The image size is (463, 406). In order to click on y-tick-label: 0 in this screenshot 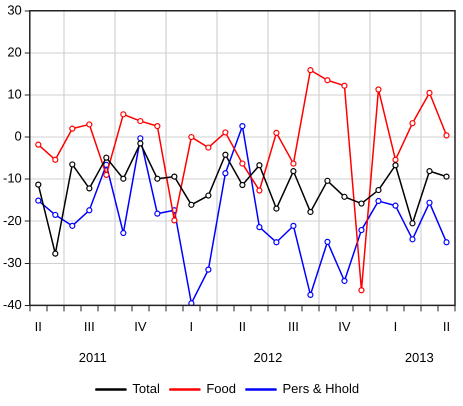, I will do `click(18, 136)`.